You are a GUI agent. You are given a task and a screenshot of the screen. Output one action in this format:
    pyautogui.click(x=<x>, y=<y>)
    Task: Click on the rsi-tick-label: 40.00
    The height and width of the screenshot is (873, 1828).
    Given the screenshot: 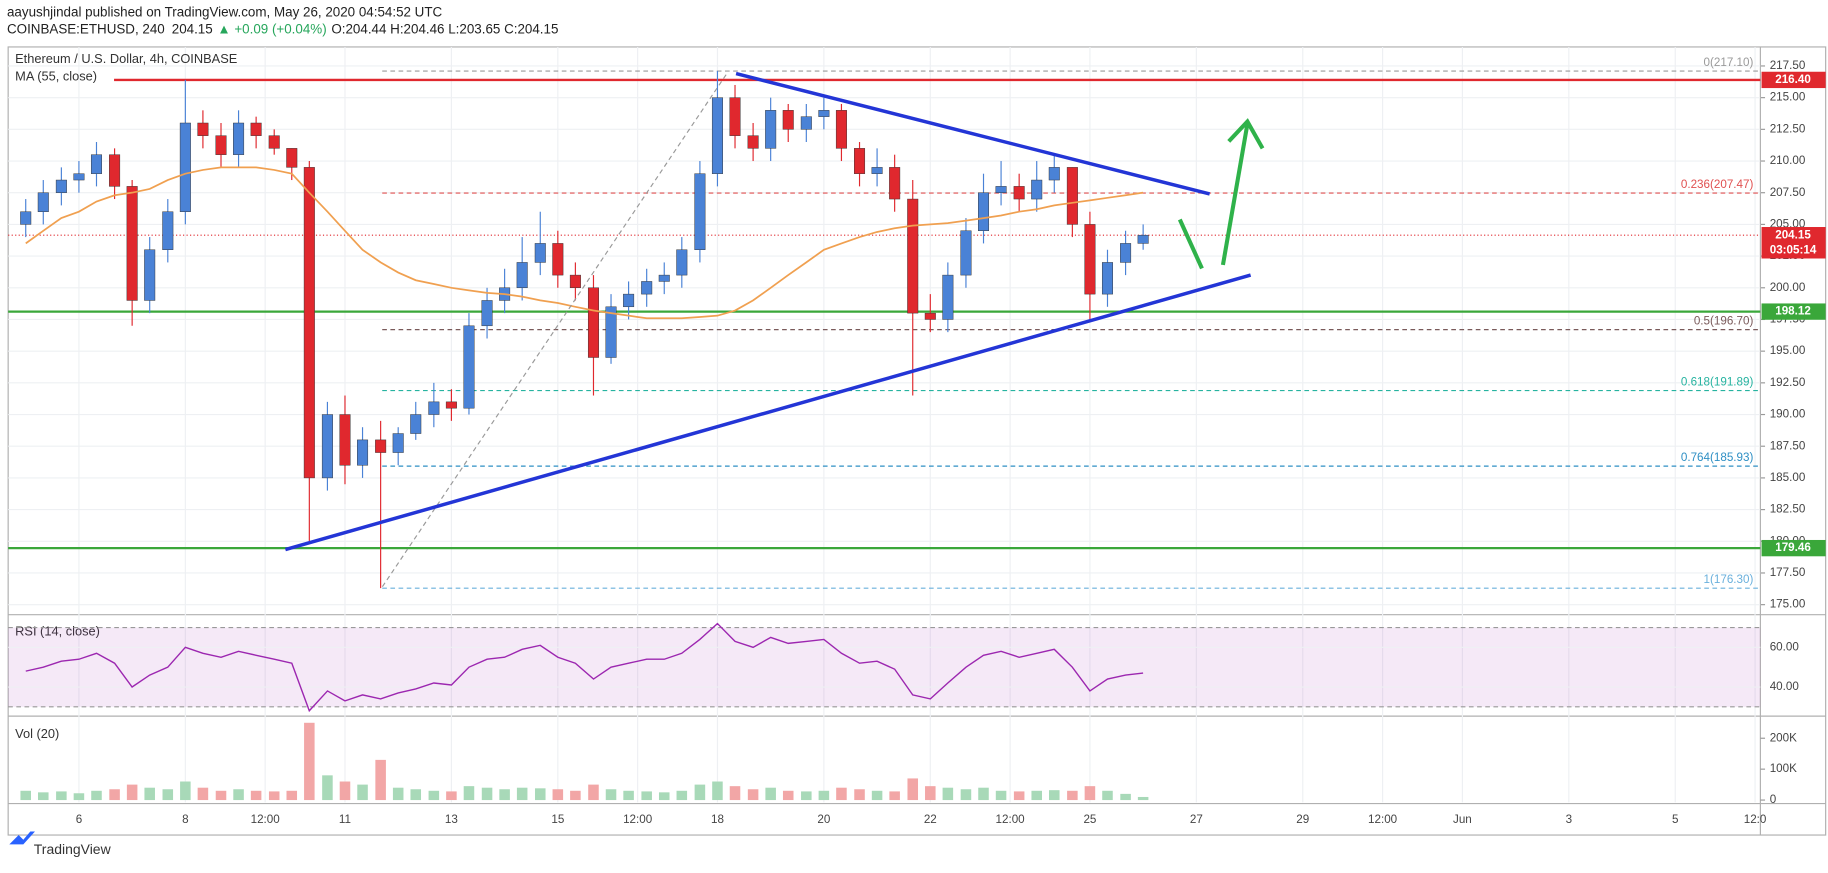 What is the action you would take?
    pyautogui.click(x=1785, y=686)
    